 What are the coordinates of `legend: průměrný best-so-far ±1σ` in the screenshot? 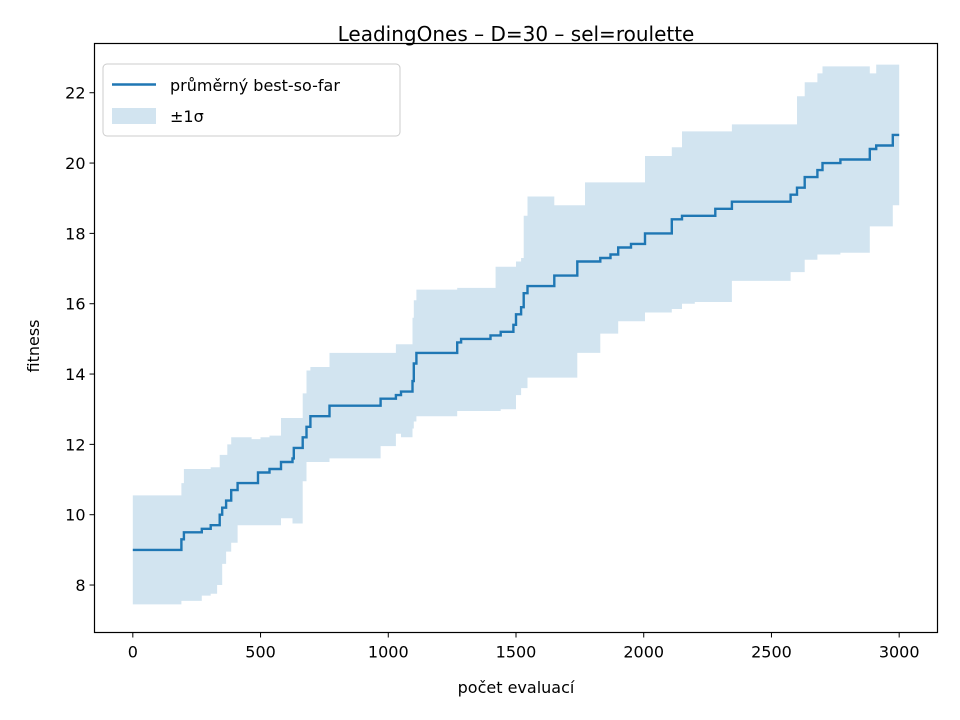 It's located at (251, 100).